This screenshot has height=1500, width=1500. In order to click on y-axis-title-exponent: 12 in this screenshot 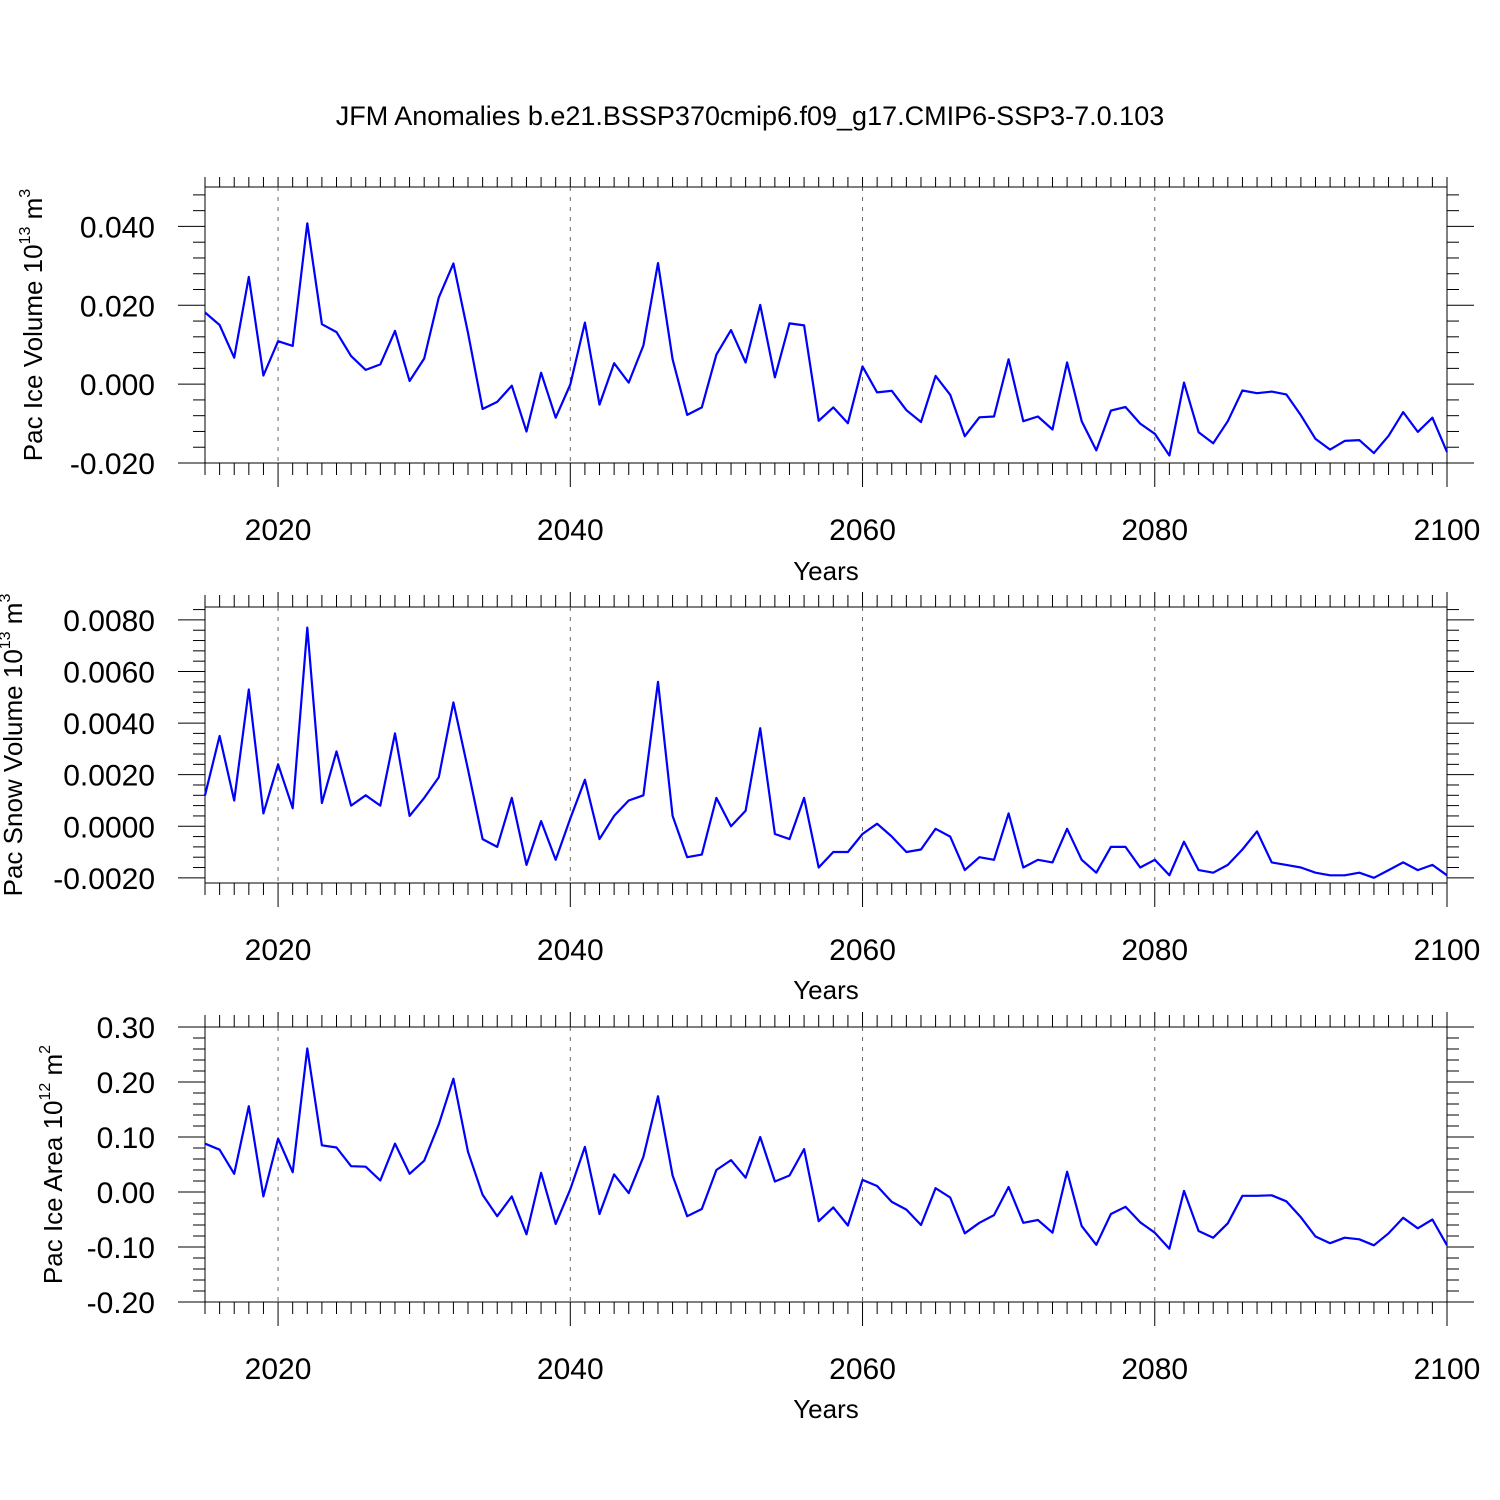, I will do `click(45, 1092)`.